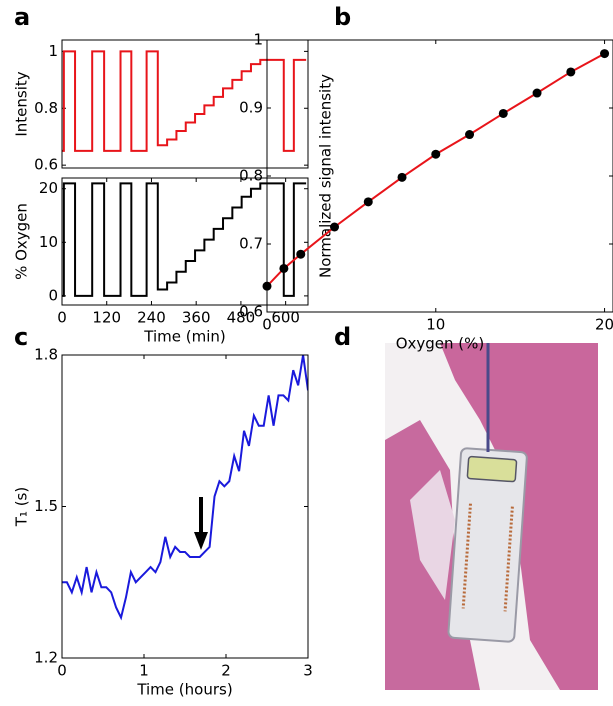 The height and width of the screenshot is (706, 613). I want to click on x-tick-label: 480, so click(241, 318).